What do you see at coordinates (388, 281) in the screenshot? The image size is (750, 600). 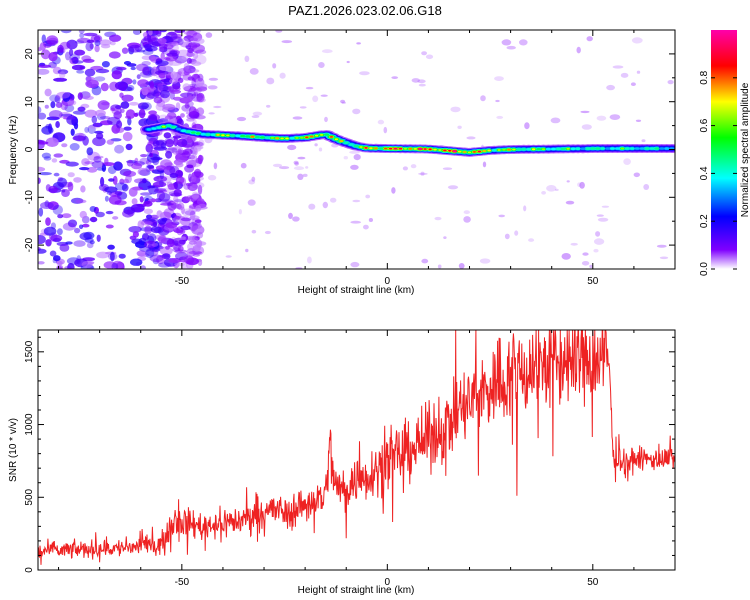 I see `spectrogram-xtick-label: 0` at bounding box center [388, 281].